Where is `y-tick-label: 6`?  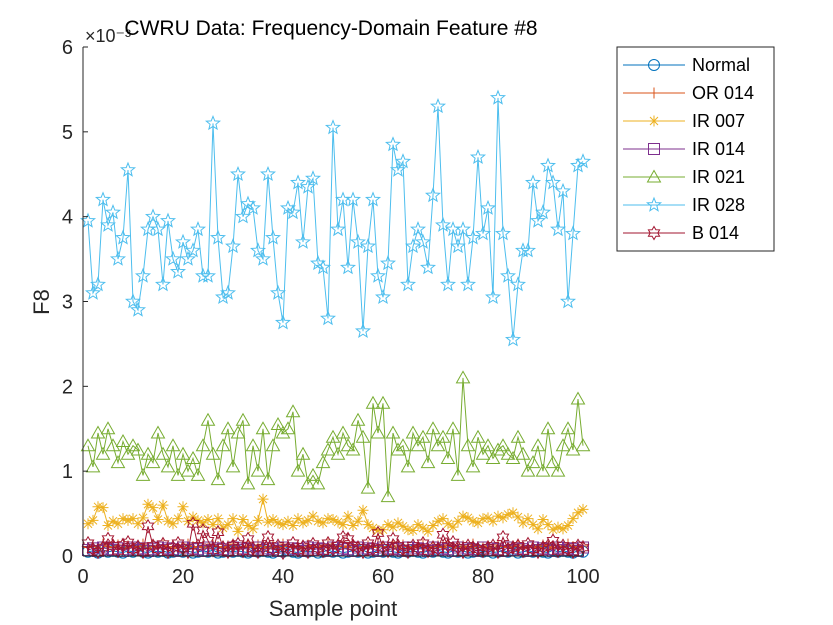 y-tick-label: 6 is located at coordinates (67, 48).